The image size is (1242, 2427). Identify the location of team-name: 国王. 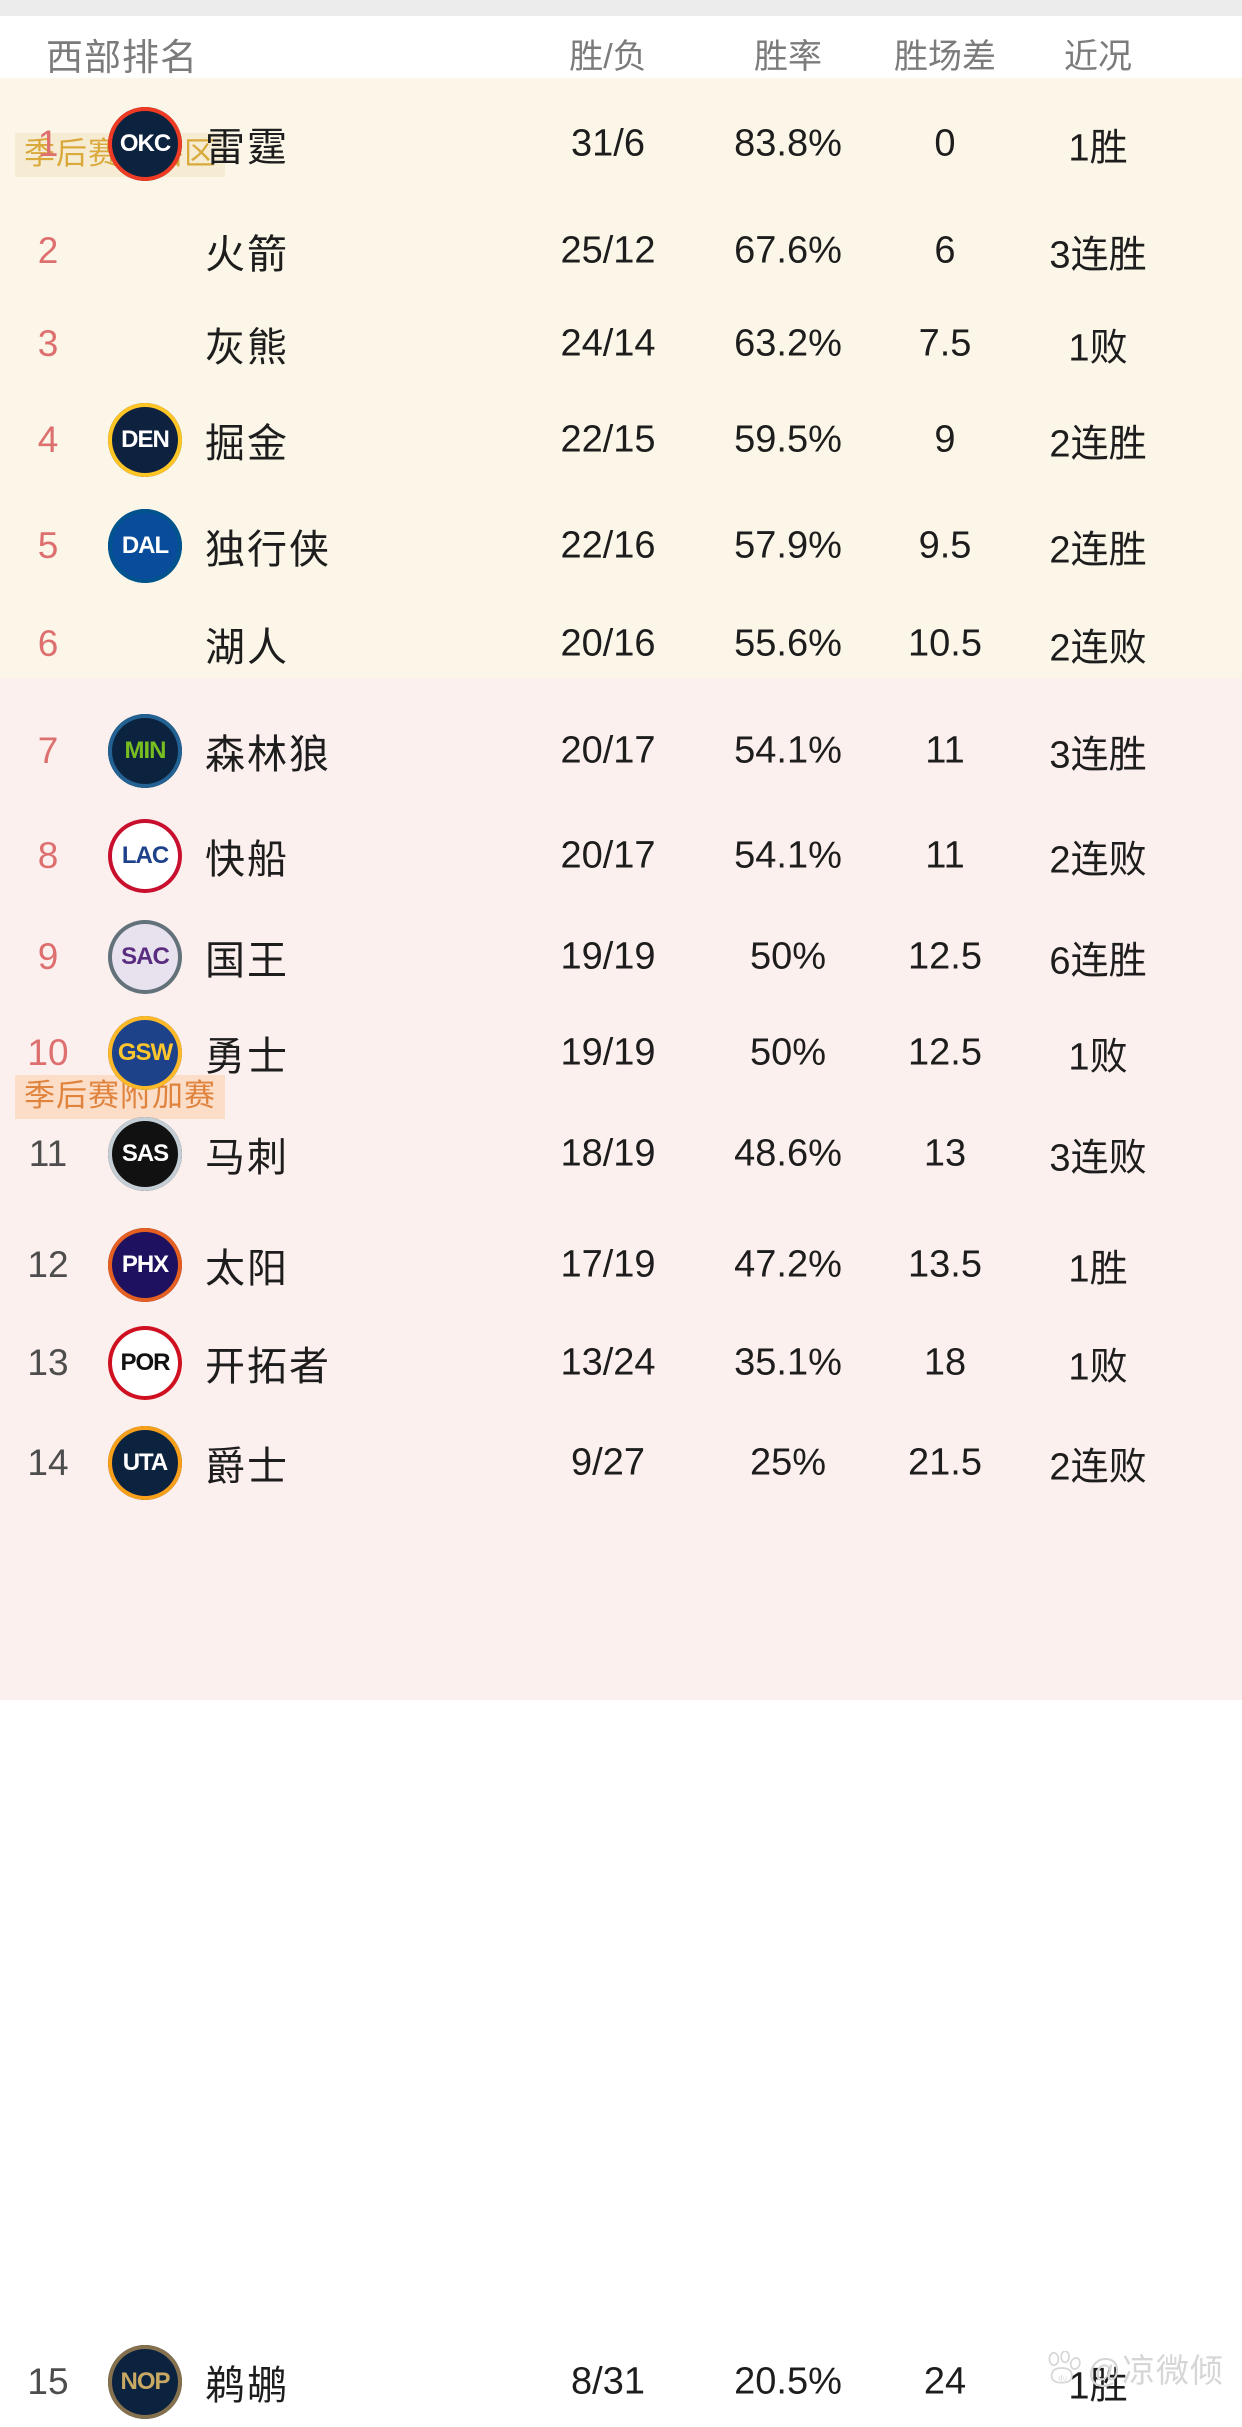
(247, 961).